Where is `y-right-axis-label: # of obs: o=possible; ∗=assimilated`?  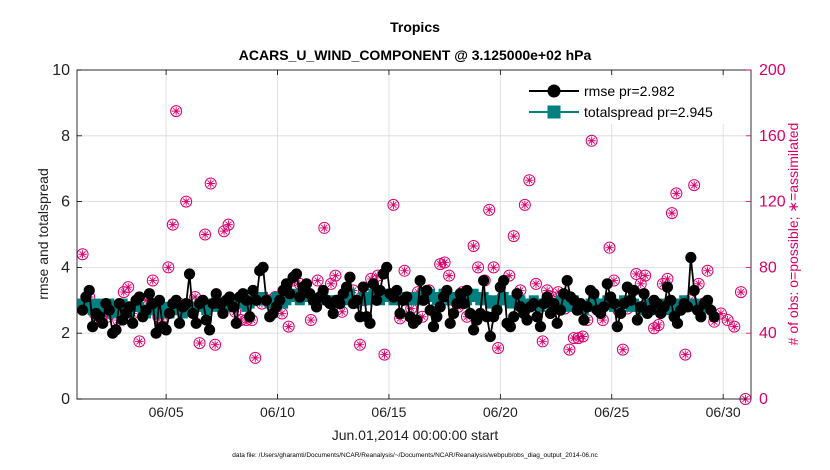 y-right-axis-label: # of obs: o=possible; ∗=assimilated is located at coordinates (793, 234).